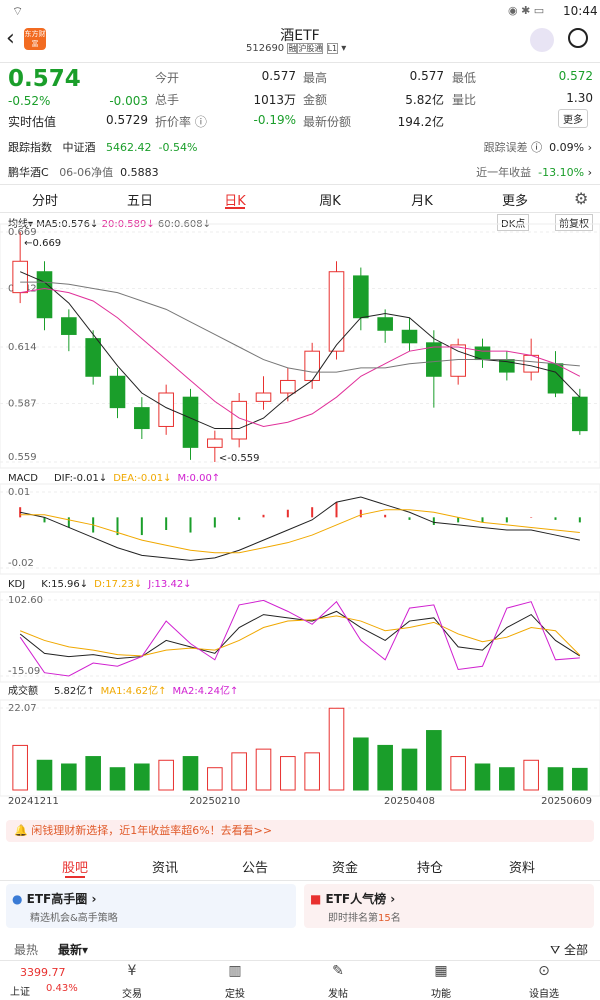 This screenshot has height=1000, width=600. Describe the element at coordinates (315, 100) in the screenshot. I see `stat-label: 金额` at that location.